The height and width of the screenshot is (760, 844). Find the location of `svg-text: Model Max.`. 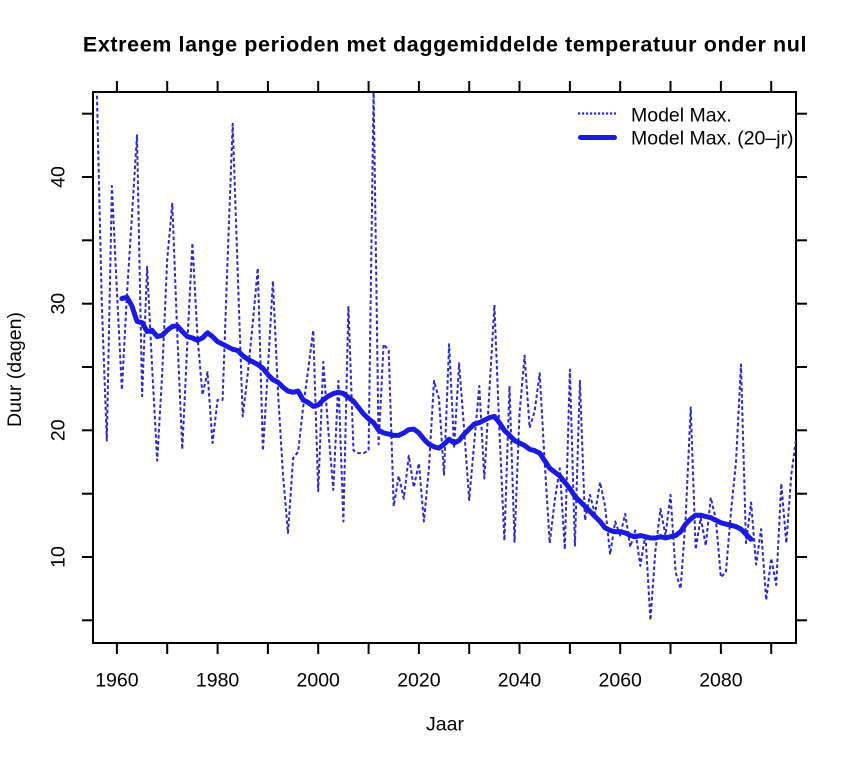

svg-text: Model Max. is located at coordinates (681, 116).